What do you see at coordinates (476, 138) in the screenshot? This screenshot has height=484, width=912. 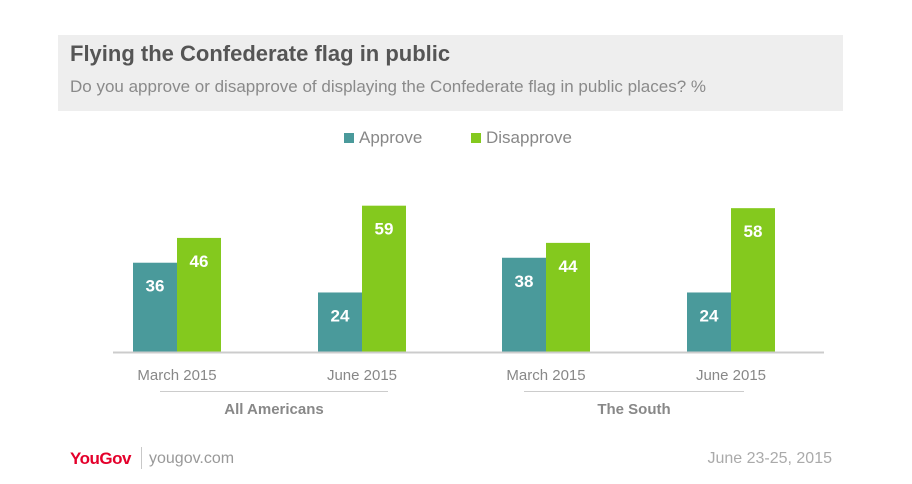 I see `legend-swatch-disapprove` at bounding box center [476, 138].